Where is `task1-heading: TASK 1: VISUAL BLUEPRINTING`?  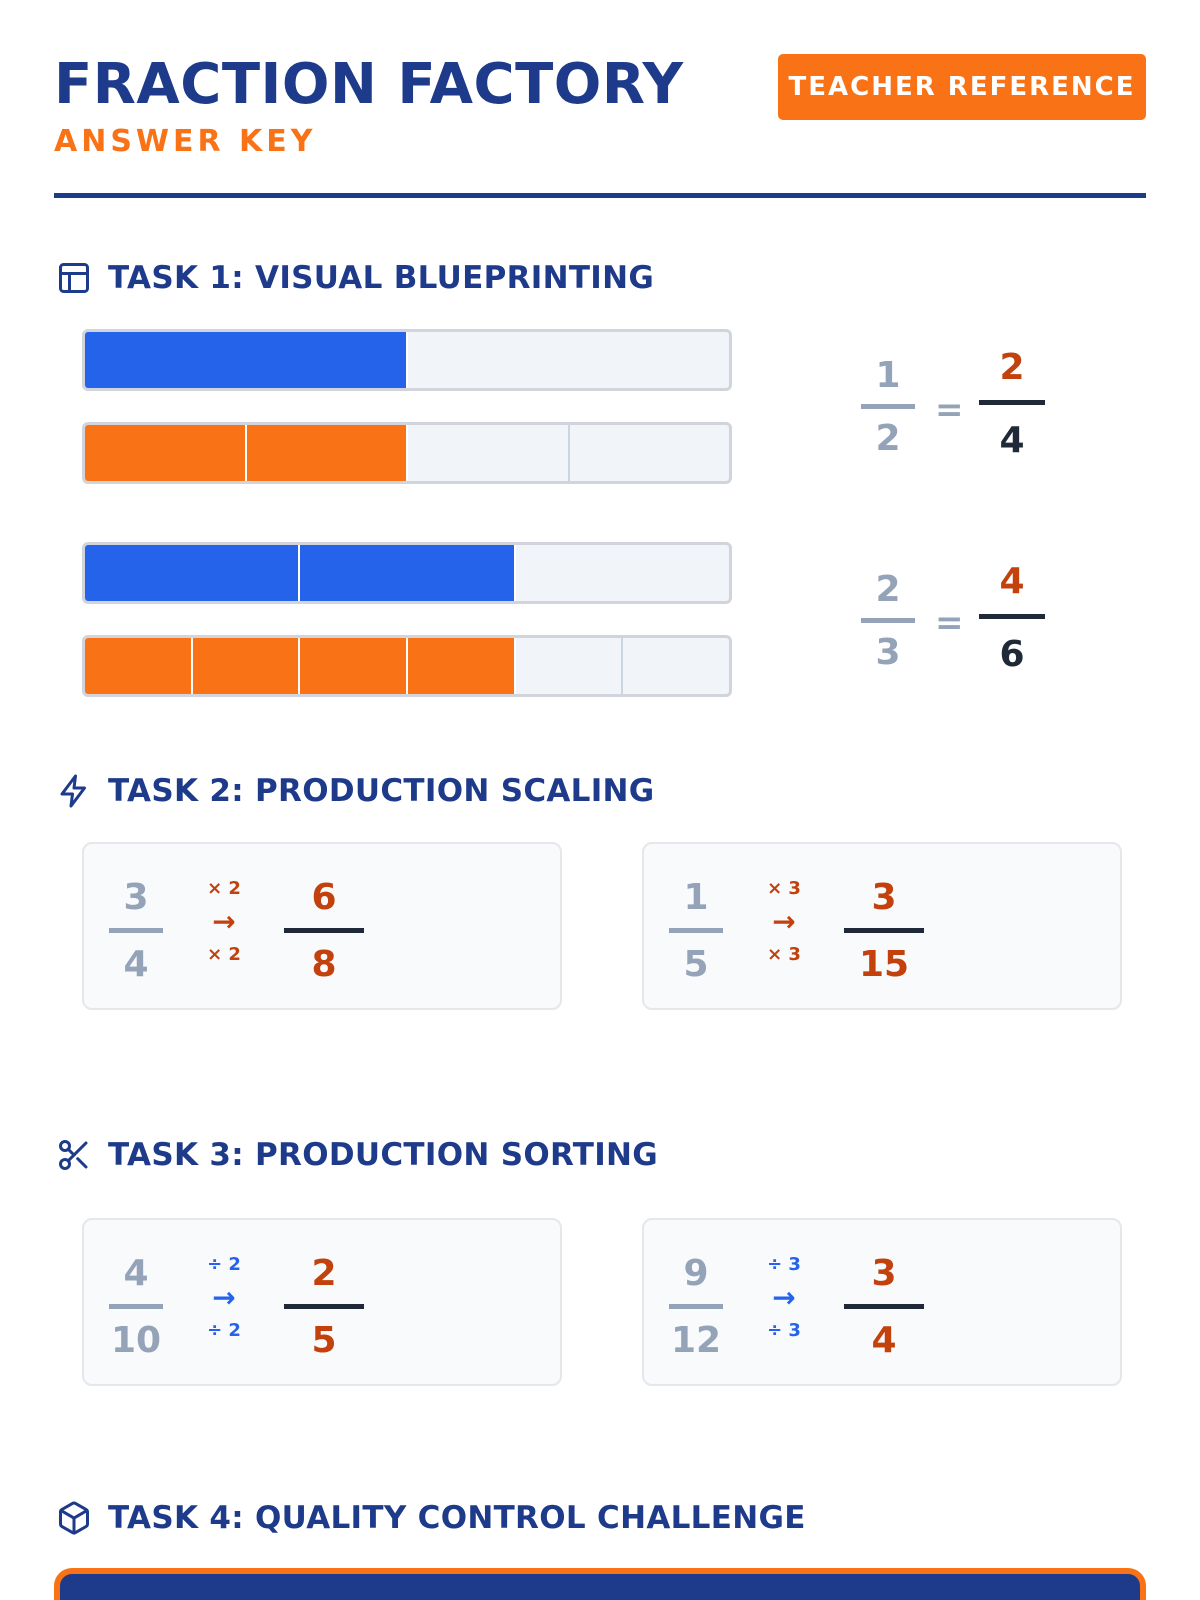
task1-heading: TASK 1: VISUAL BLUEPRINTING is located at coordinates (354, 278).